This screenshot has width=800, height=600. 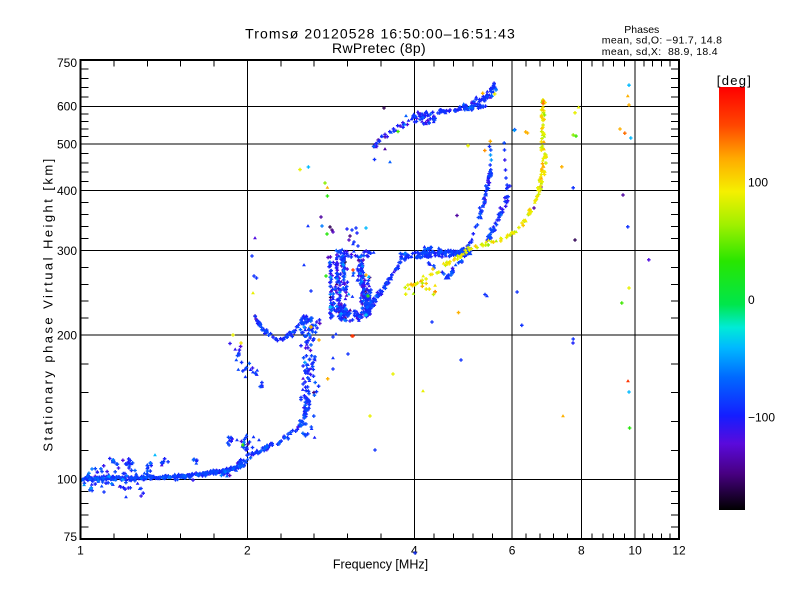 I want to click on svg-text: 2, so click(x=247, y=551).